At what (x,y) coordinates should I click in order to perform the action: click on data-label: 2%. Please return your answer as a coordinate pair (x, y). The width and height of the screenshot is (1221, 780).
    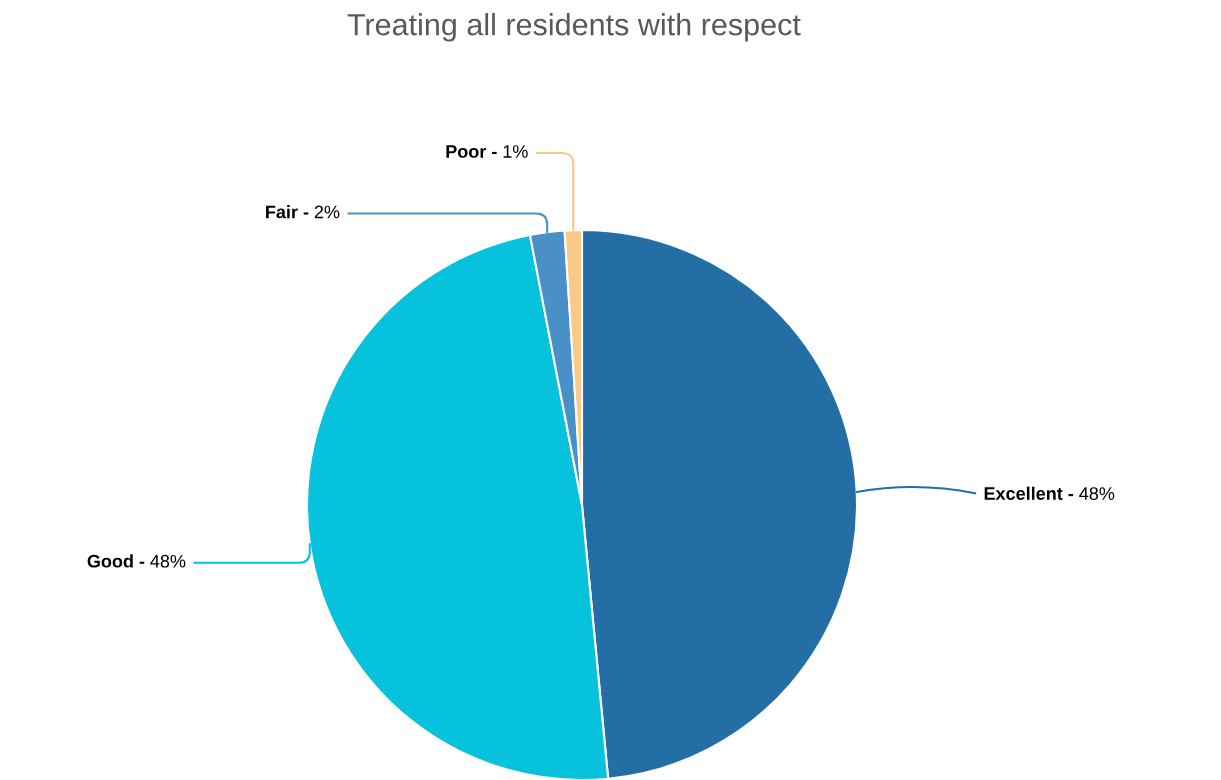
    Looking at the image, I should click on (327, 212).